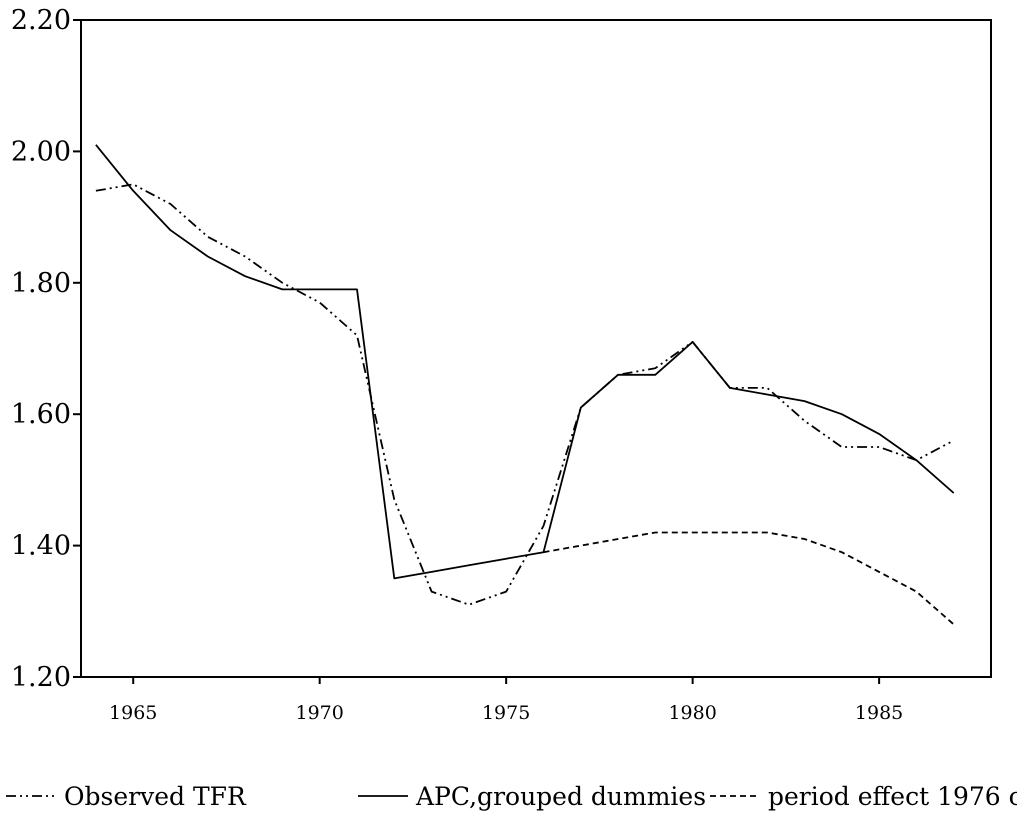  What do you see at coordinates (506, 700) in the screenshot?
I see `x-axis: 1965 1970 1975 1980 1985` at bounding box center [506, 700].